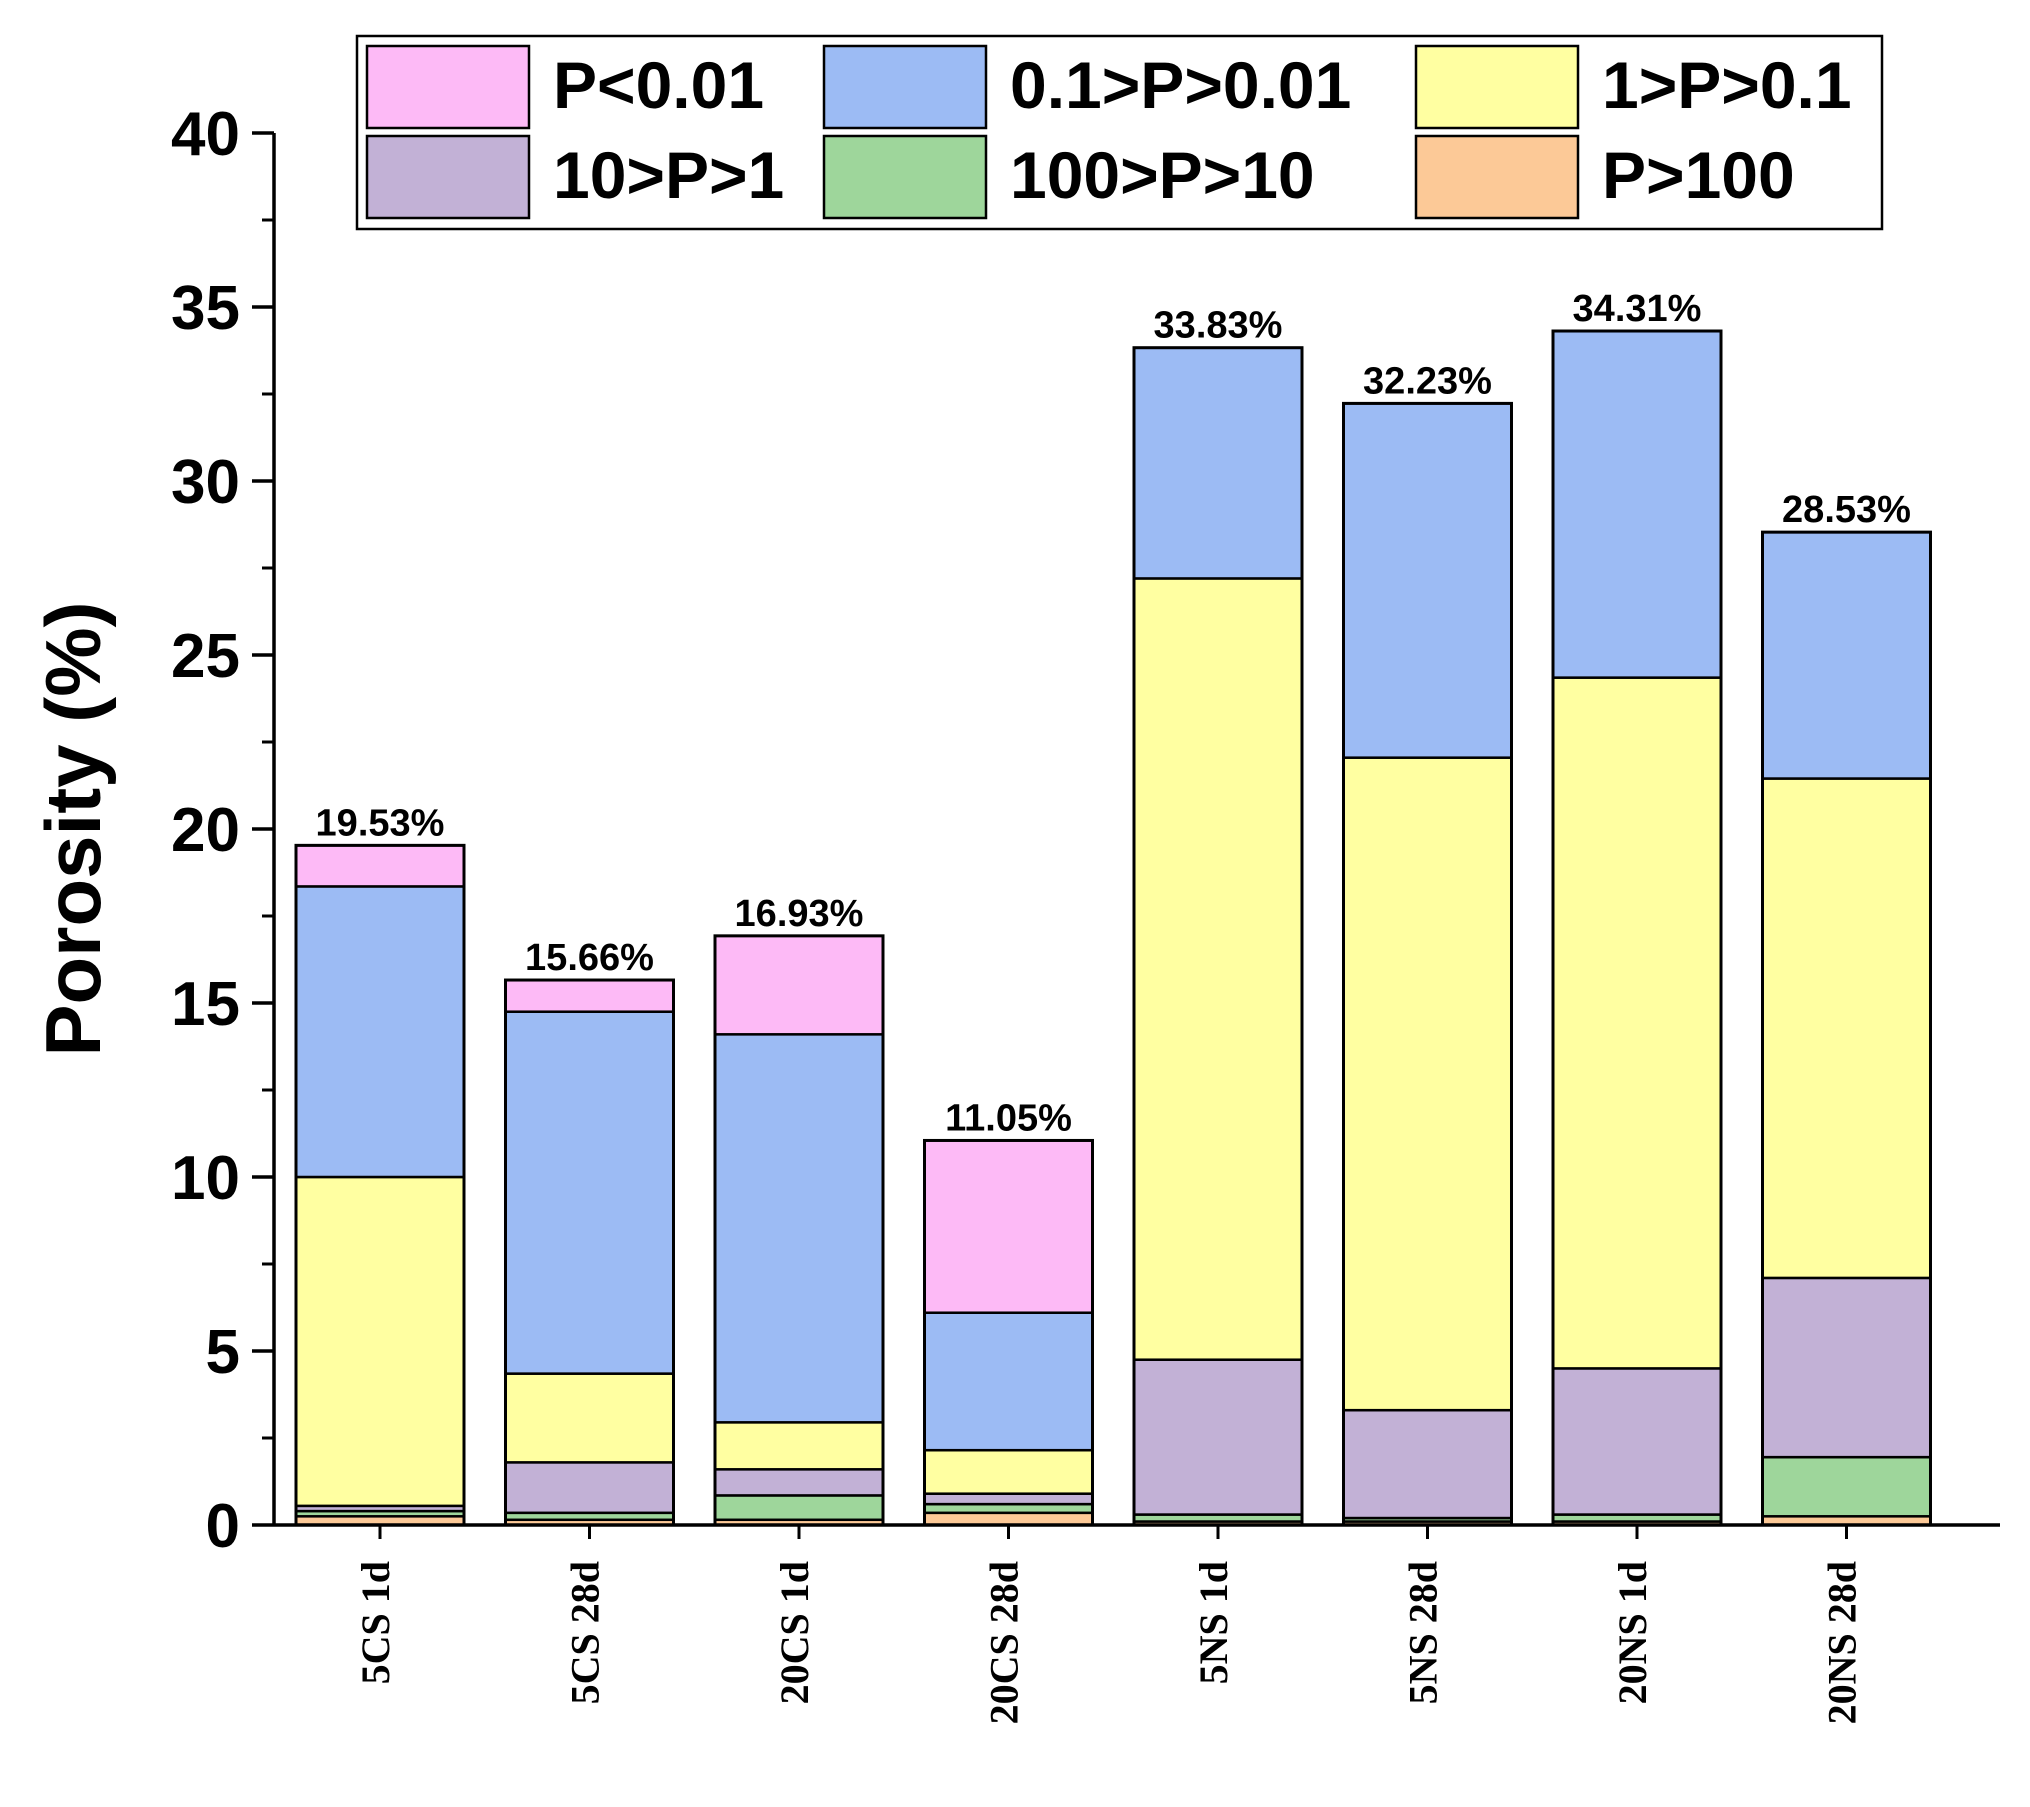 The height and width of the screenshot is (1807, 2030). Describe the element at coordinates (794, 1632) in the screenshot. I see `x-tick-label-20cs-1d: 20CS 1d` at that location.